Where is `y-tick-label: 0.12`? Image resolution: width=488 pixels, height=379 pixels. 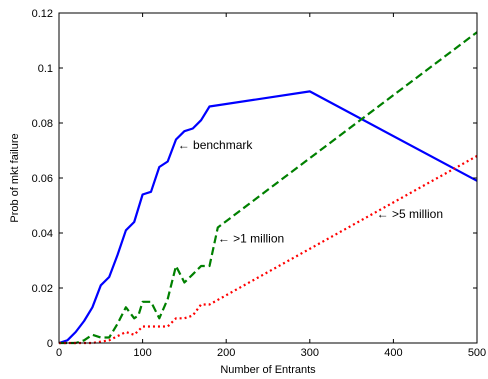
y-tick-label: 0.12 is located at coordinates (42, 14).